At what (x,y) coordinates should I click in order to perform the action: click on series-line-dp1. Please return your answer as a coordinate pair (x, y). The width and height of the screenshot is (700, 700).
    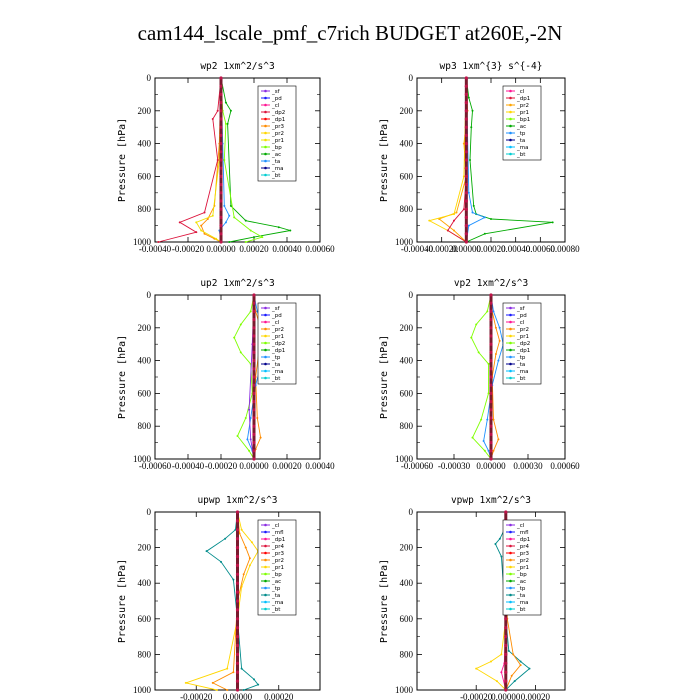
    Looking at the image, I should click on (457, 160).